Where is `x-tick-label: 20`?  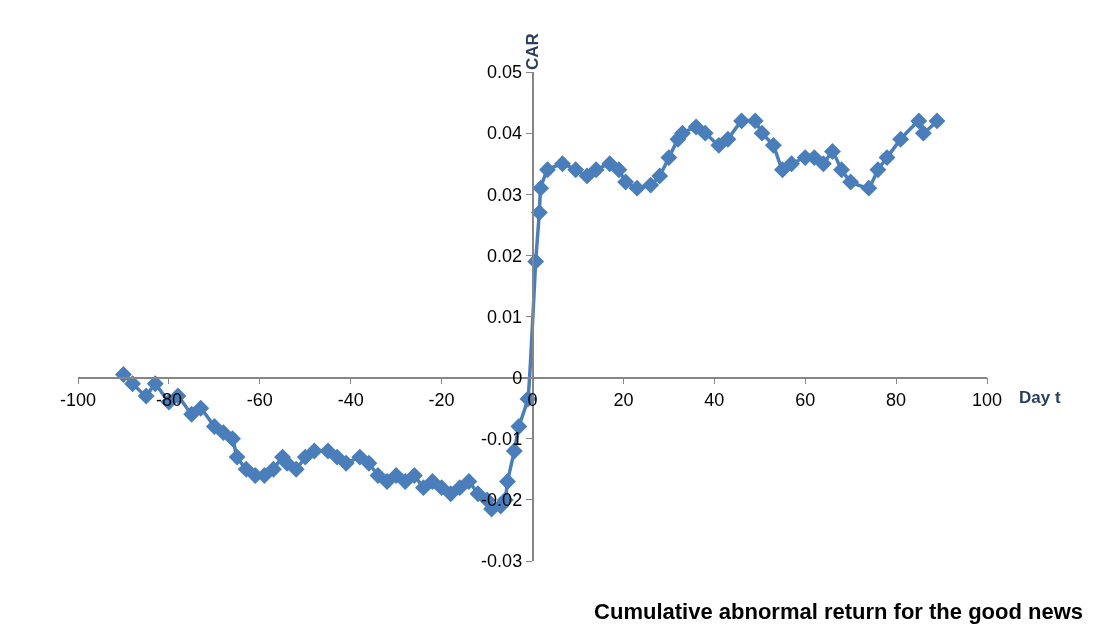 x-tick-label: 20 is located at coordinates (623, 399).